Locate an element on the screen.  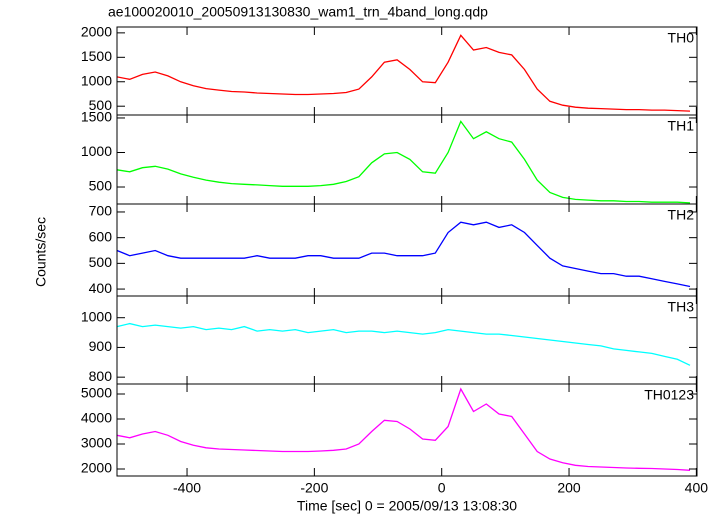
panel-label: TH0 is located at coordinates (681, 38).